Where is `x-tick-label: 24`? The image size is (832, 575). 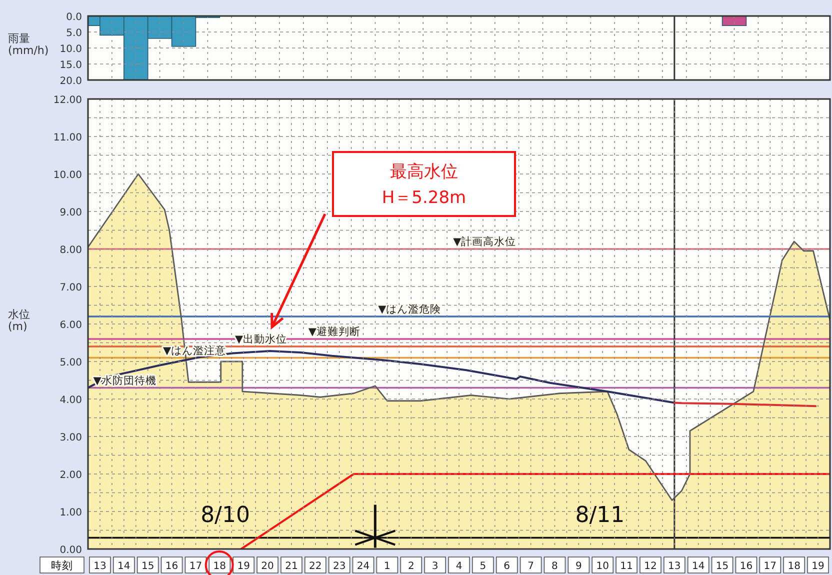 x-tick-label: 24 is located at coordinates (363, 566).